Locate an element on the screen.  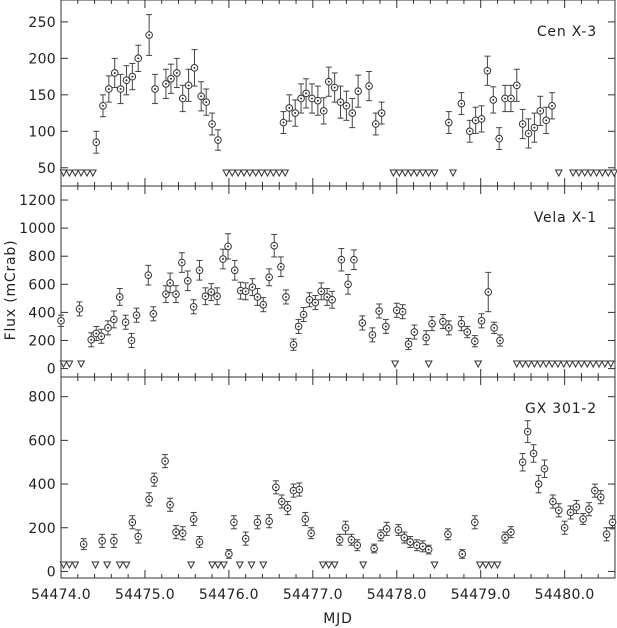
x-tick-label: 54476.0 is located at coordinates (229, 595).